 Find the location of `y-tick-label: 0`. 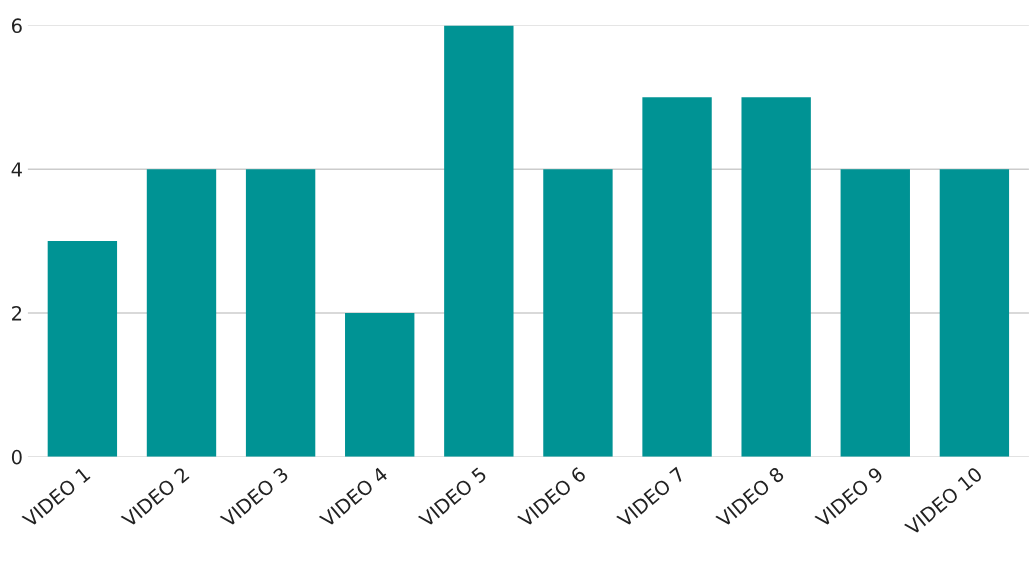

y-tick-label: 0 is located at coordinates (16, 457).